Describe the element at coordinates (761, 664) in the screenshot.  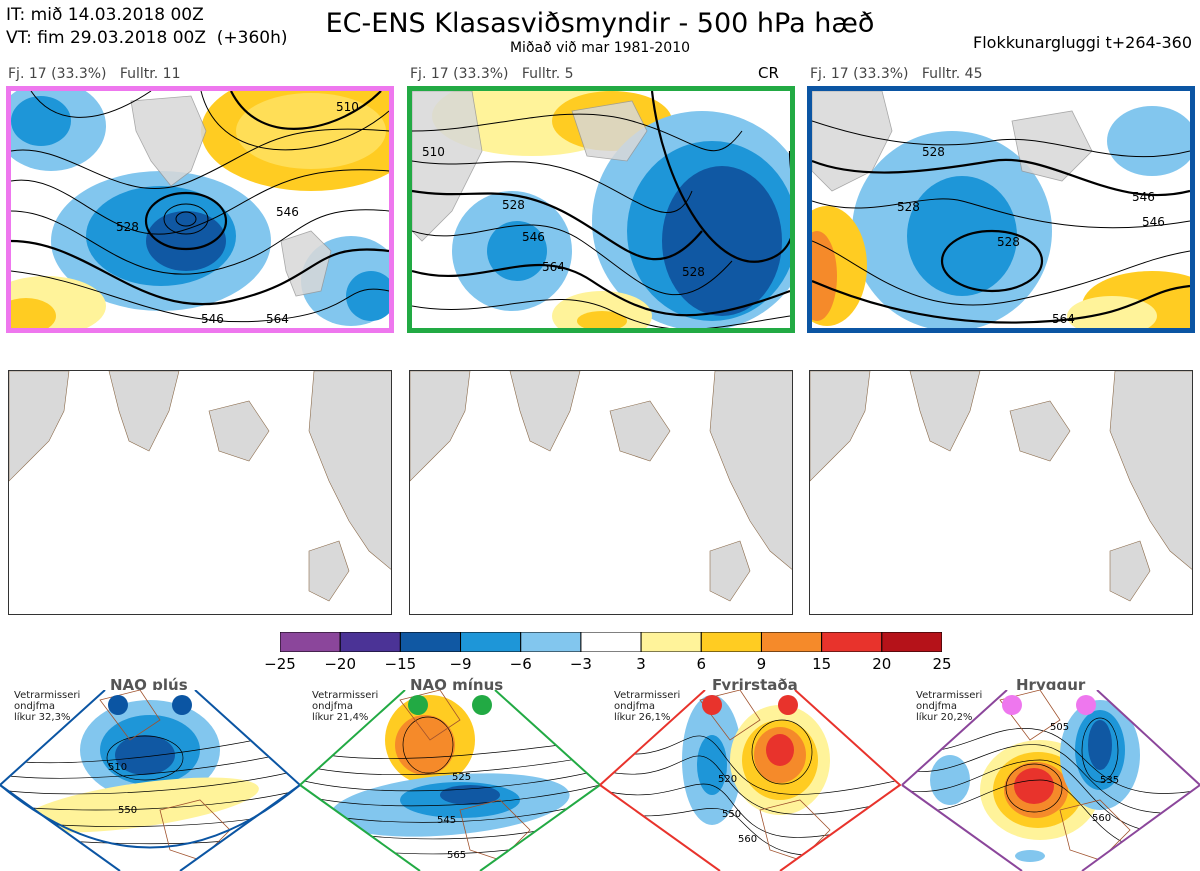
I see `colorbar-tick-label: 9` at that location.